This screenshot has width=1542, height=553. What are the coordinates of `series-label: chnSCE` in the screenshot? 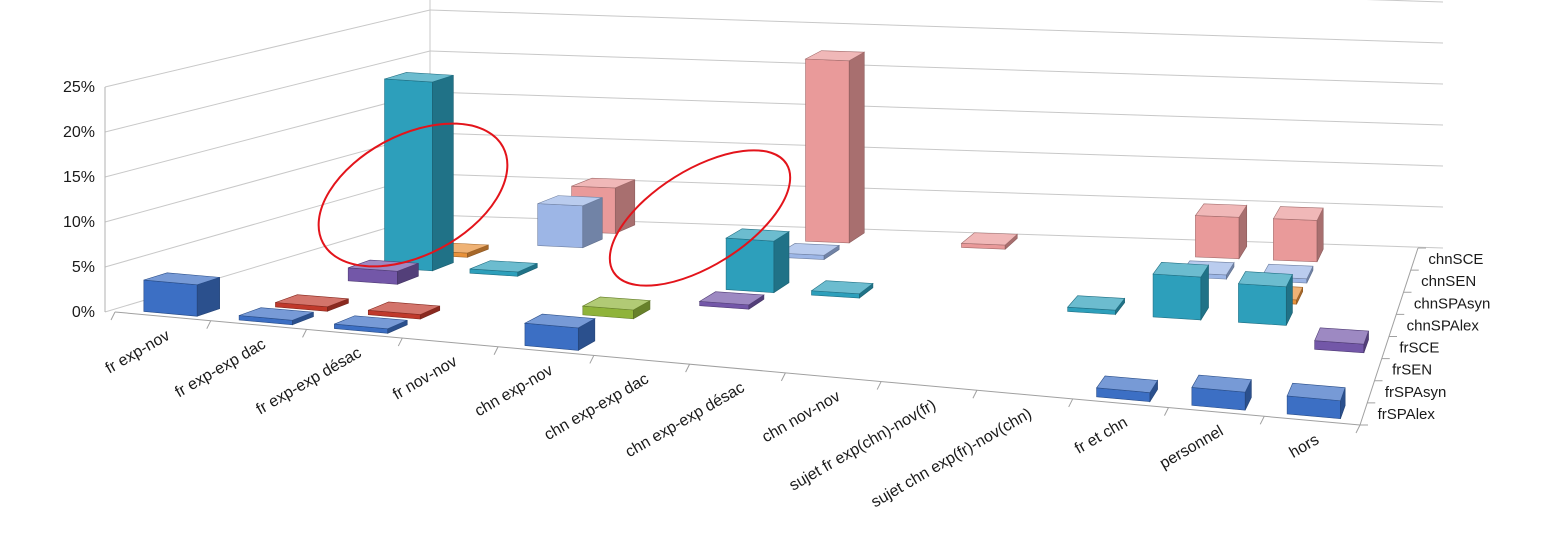 It's located at (1455, 259).